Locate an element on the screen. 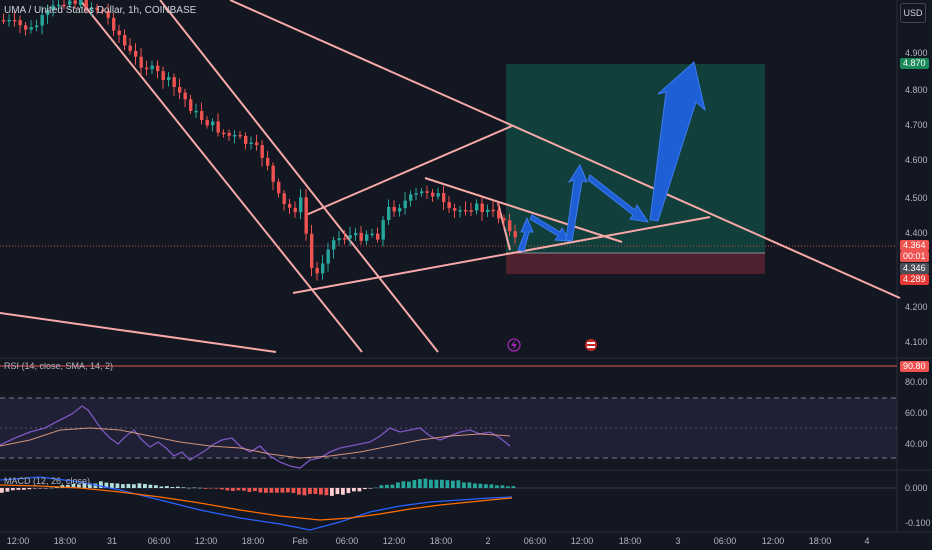 This screenshot has height=550, width=932. rsi-badge: 90.80 is located at coordinates (914, 366).